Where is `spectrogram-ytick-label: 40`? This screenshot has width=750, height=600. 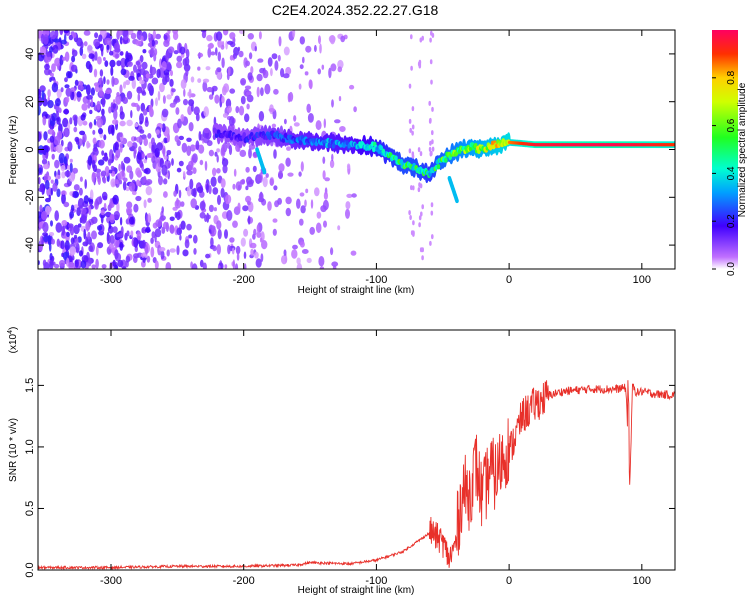 spectrogram-ytick-label: 40 is located at coordinates (30, 54).